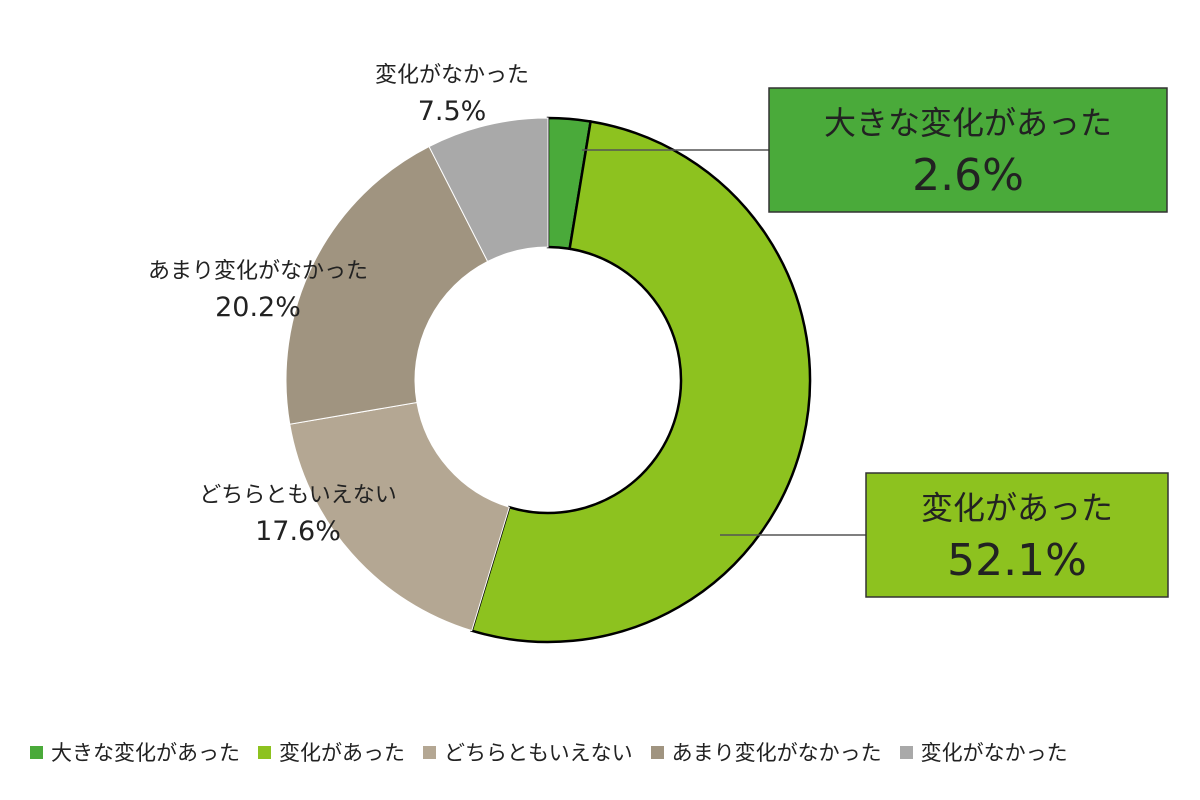 The height and width of the screenshot is (800, 1200). I want to click on legend-item-1: 大きな変化があった, so click(135, 752).